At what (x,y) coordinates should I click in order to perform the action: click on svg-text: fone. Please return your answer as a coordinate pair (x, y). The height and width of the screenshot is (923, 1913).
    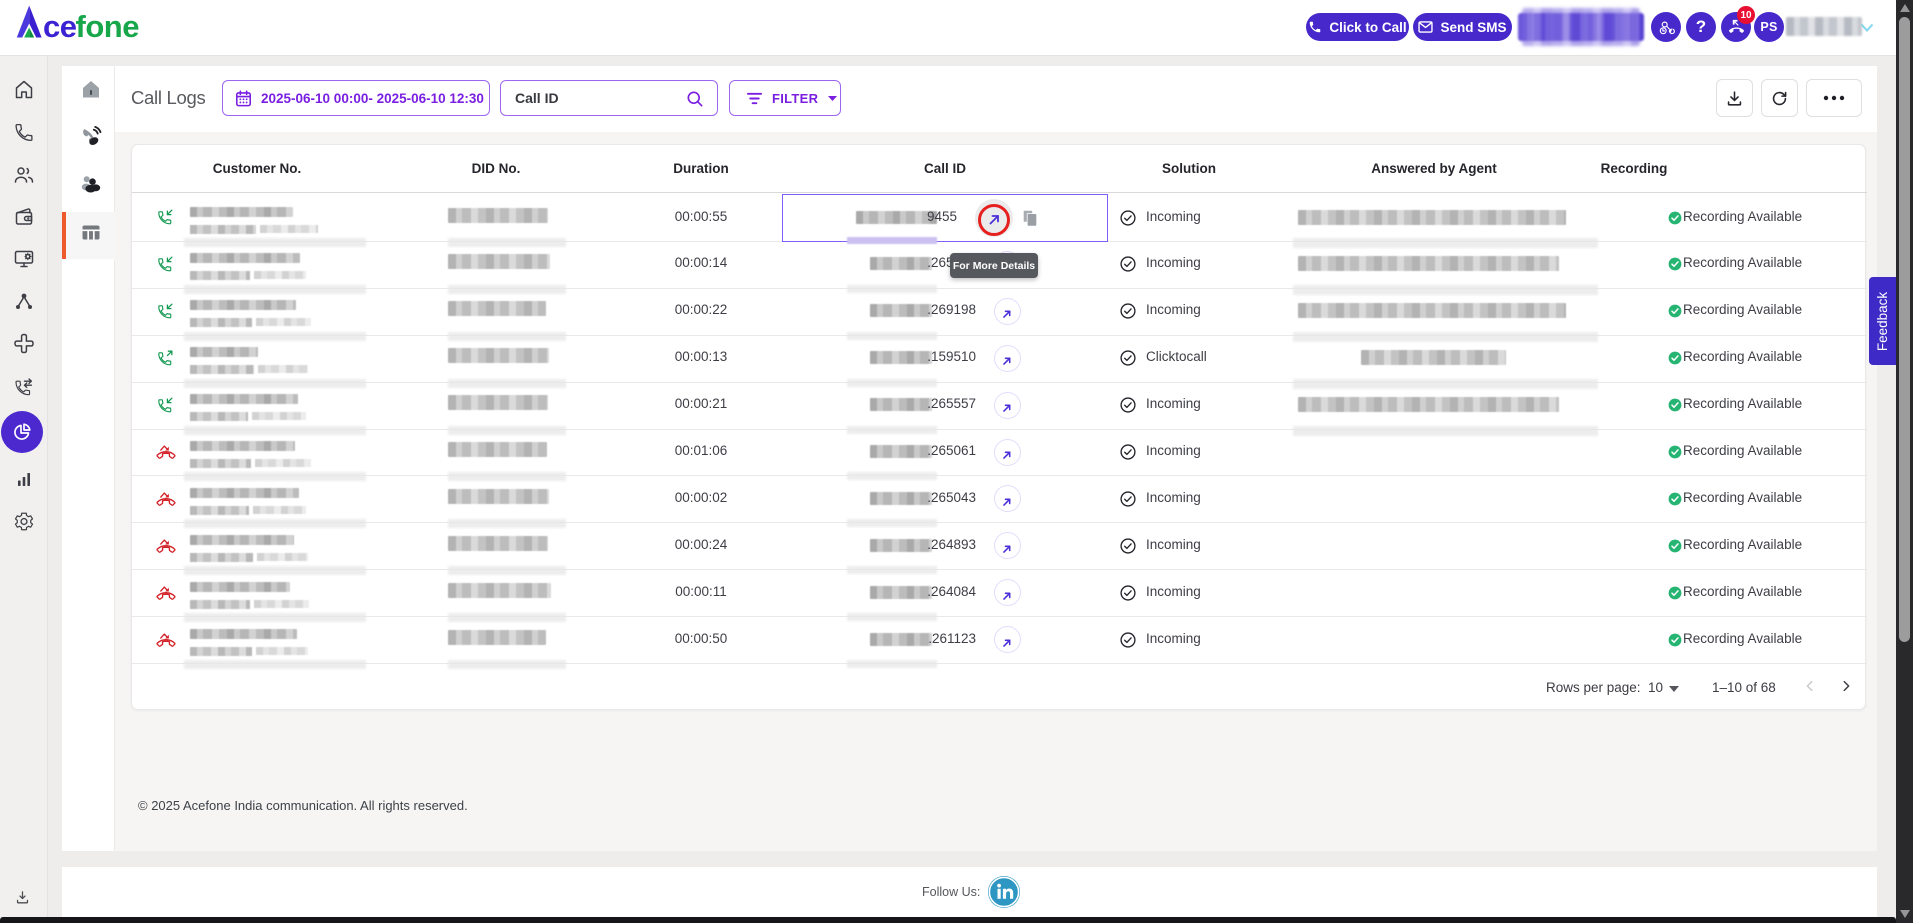
    Looking at the image, I should click on (108, 26).